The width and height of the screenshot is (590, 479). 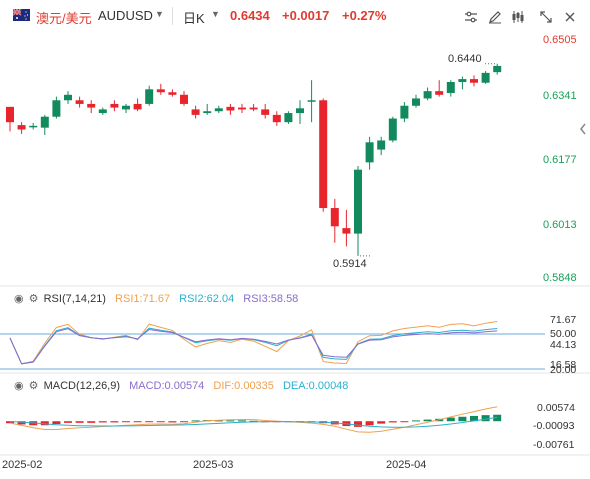 I want to click on price-axis-label: 0.6341, so click(x=560, y=96).